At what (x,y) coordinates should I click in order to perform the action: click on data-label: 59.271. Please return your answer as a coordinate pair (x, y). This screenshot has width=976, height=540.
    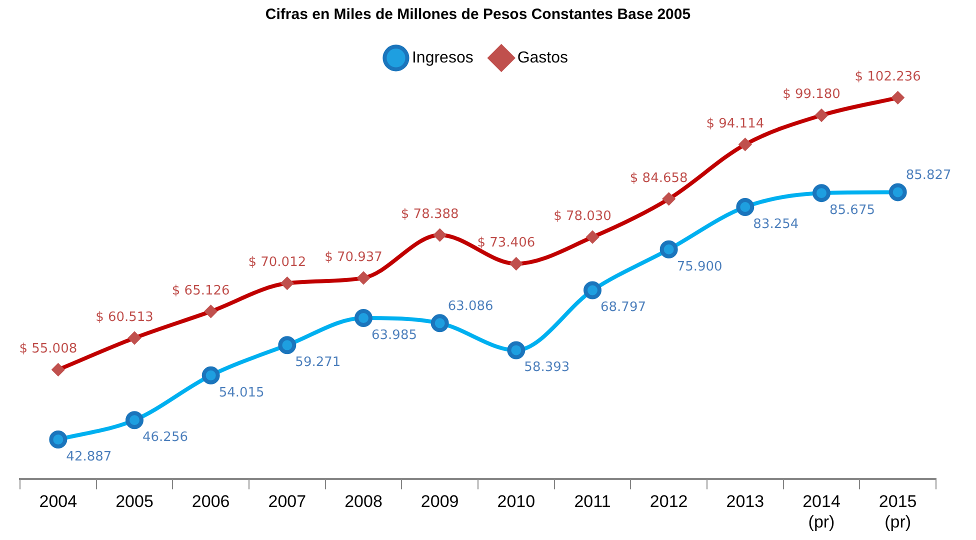
    Looking at the image, I should click on (318, 362).